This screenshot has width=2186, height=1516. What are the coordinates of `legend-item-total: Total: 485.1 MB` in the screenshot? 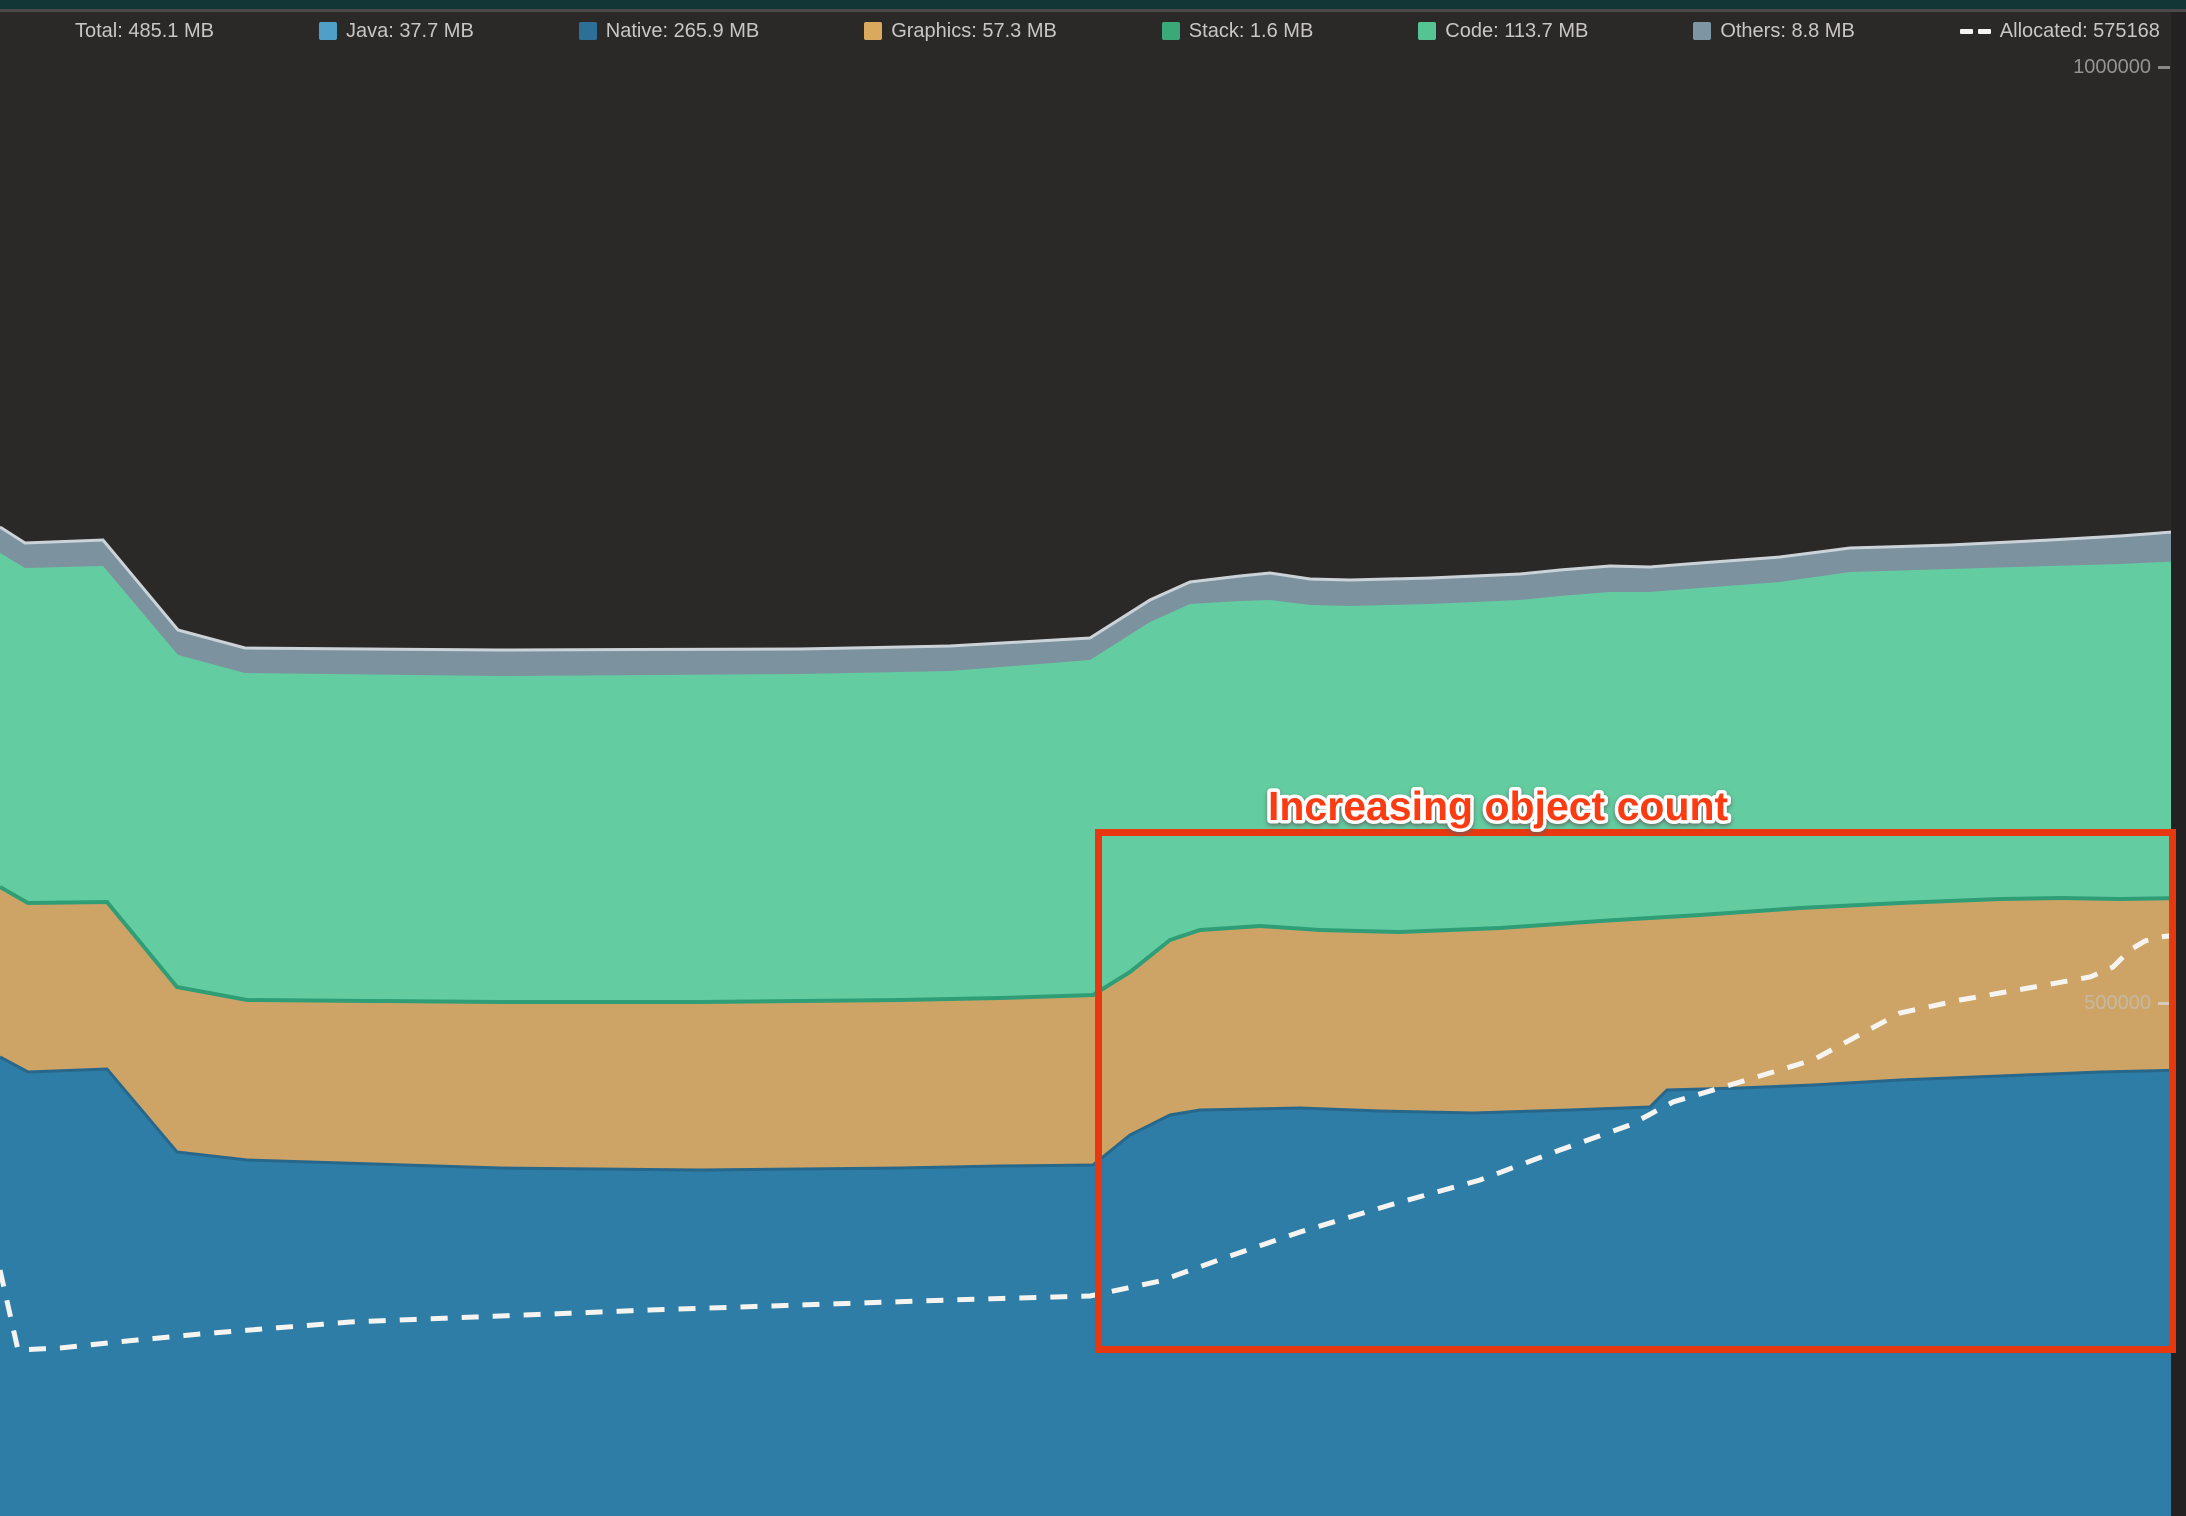 It's located at (144, 31).